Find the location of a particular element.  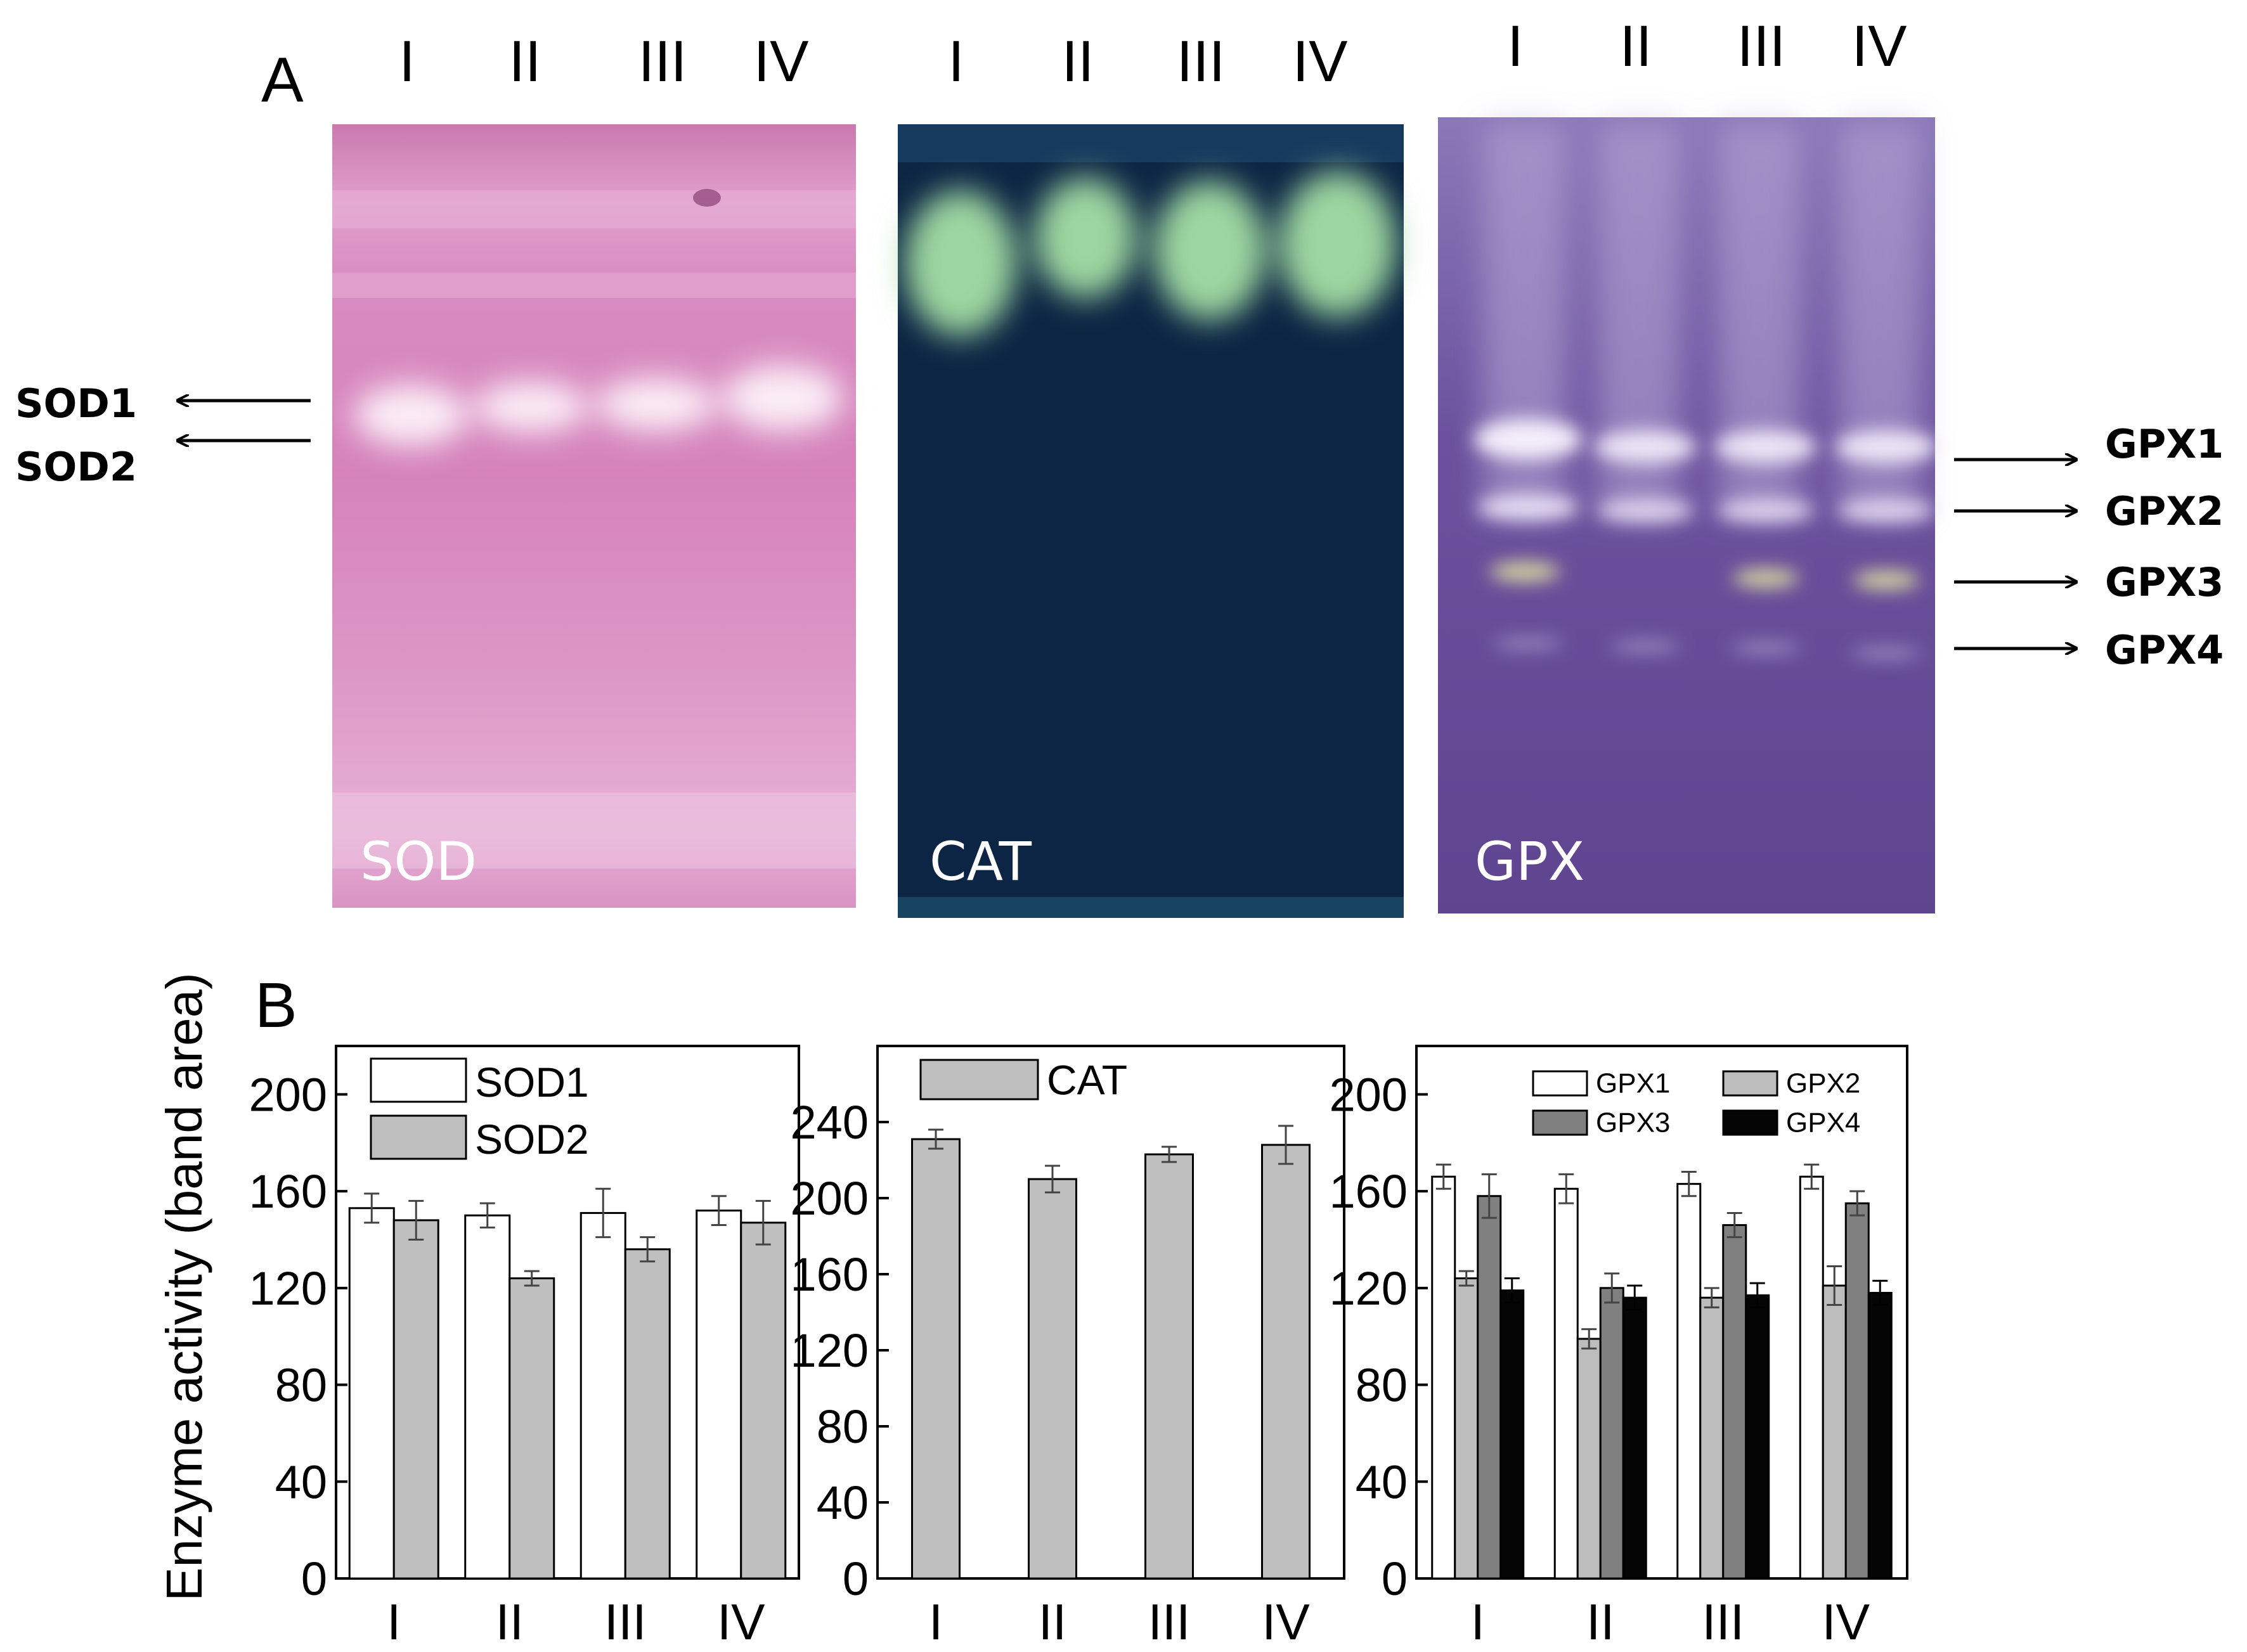

sod-lane-label: I is located at coordinates (407, 61).